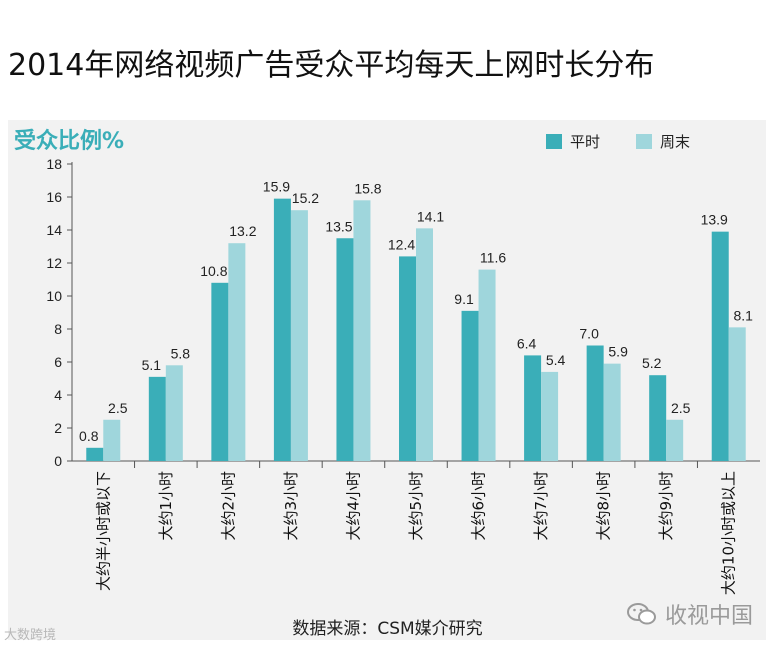  What do you see at coordinates (493, 258) in the screenshot?
I see `data-label-weekend: 11.6` at bounding box center [493, 258].